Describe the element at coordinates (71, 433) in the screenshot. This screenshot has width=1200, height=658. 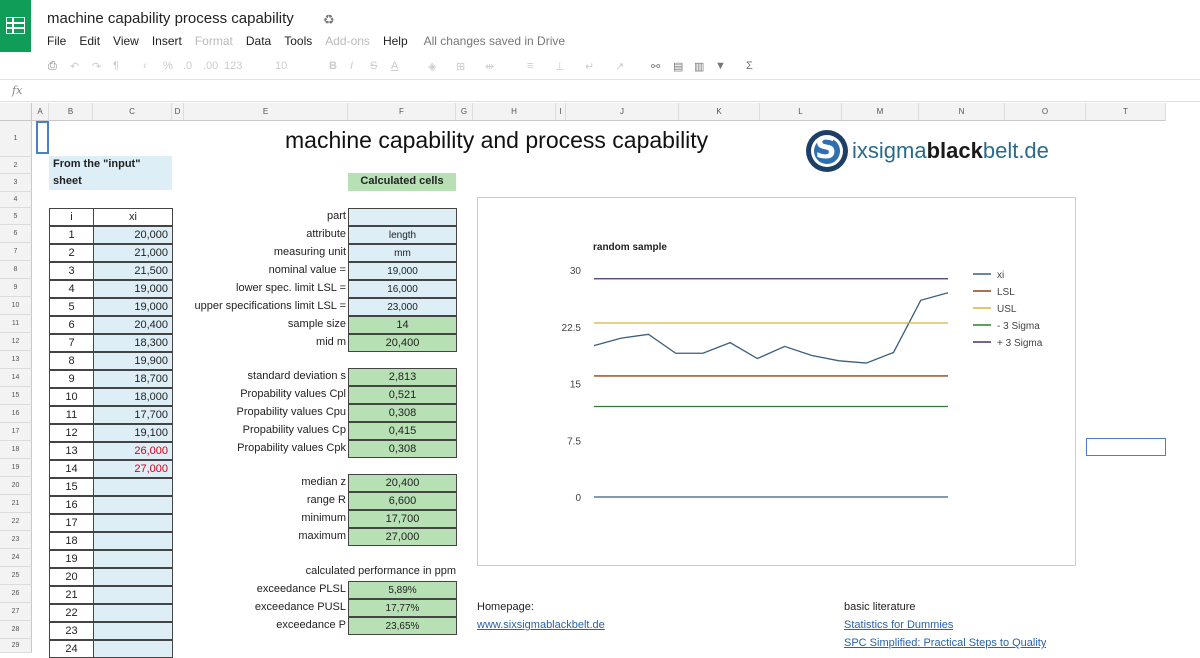
I see `table-row-i: 12` at that location.